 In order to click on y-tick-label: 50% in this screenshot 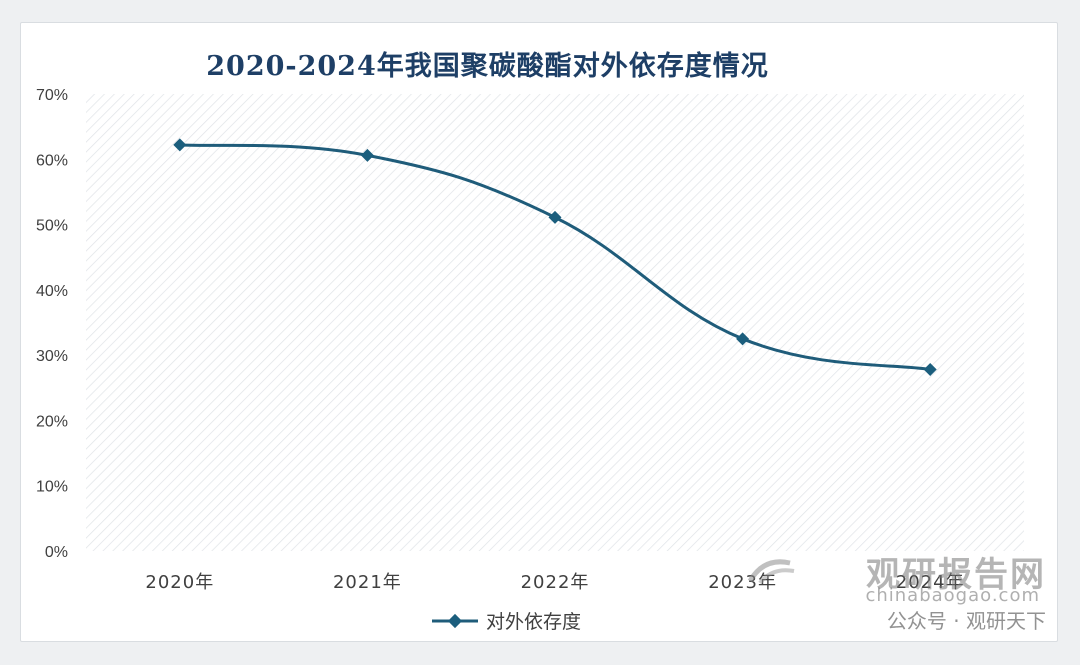, I will do `click(52, 226)`.